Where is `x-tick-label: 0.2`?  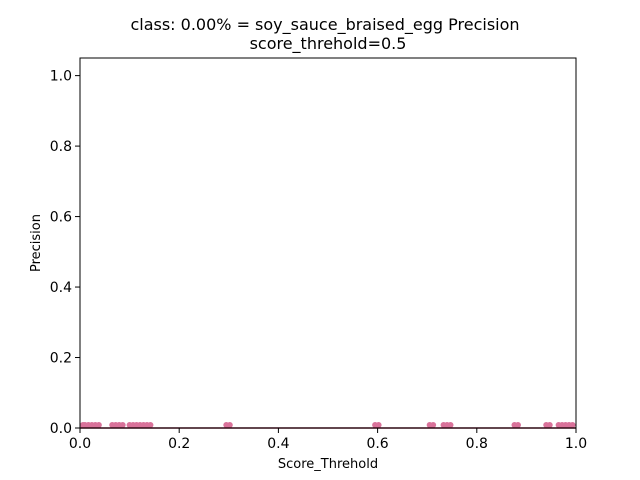 x-tick-label: 0.2 is located at coordinates (179, 444).